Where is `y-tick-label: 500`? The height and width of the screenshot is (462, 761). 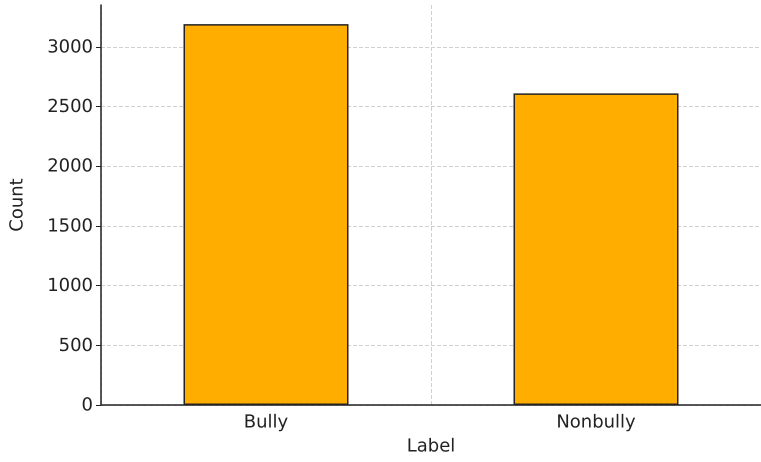 y-tick-label: 500 is located at coordinates (75, 345).